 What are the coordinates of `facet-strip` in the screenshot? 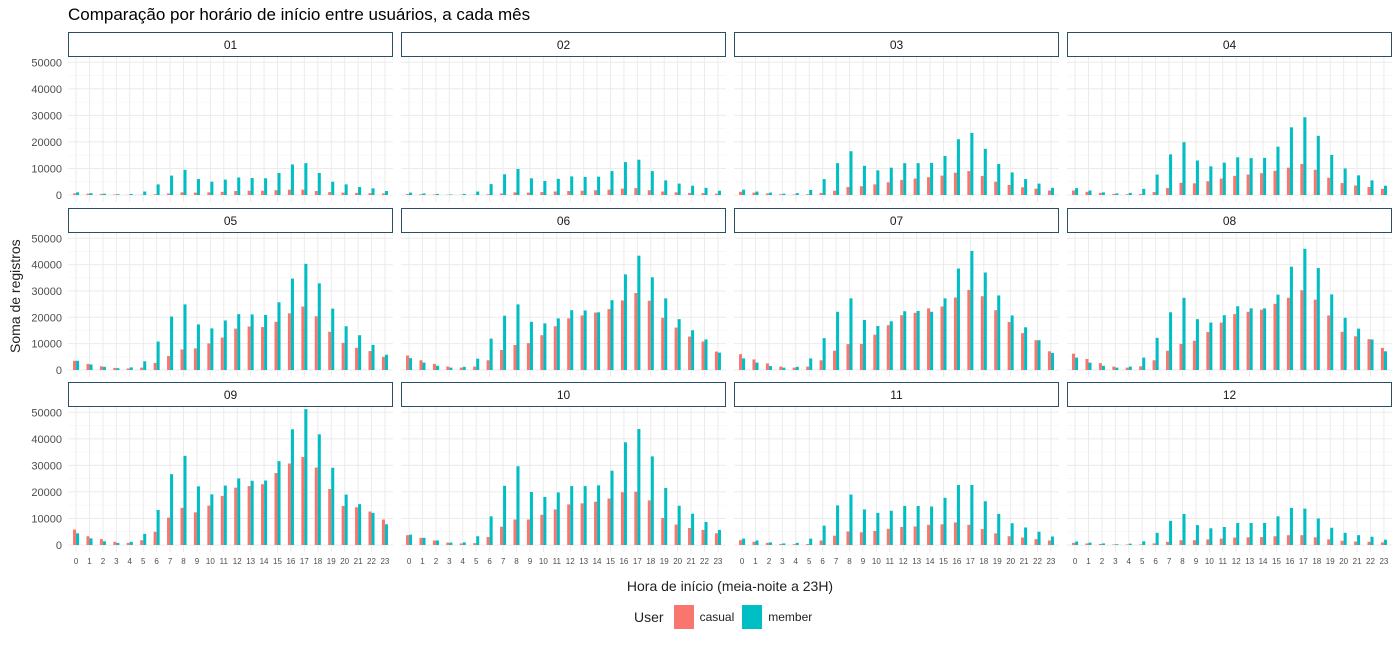 It's located at (1229, 394).